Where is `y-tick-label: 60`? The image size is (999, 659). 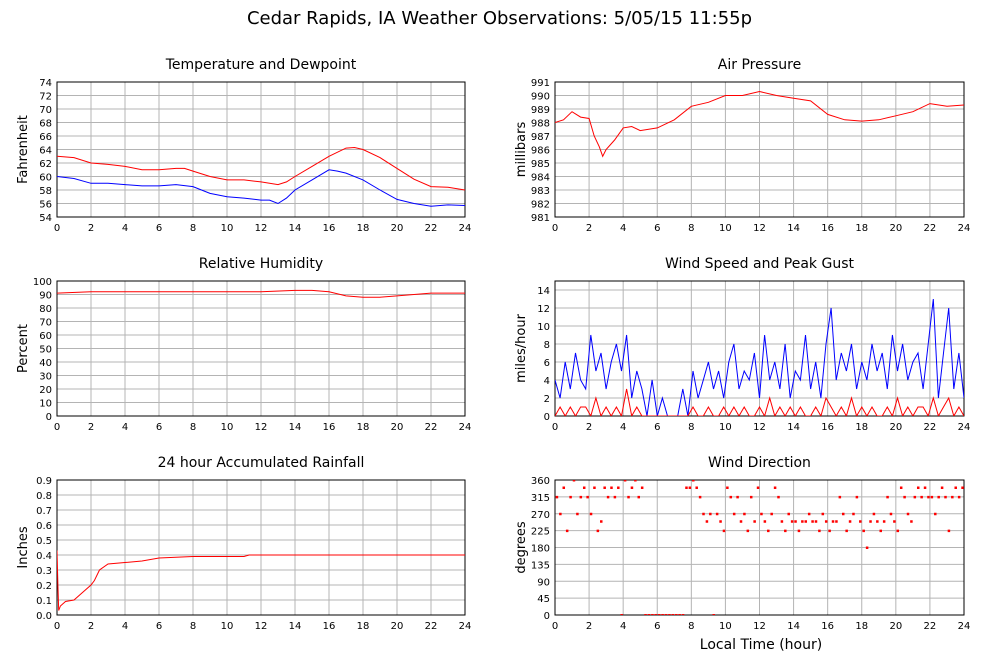 y-tick-label: 60 is located at coordinates (45, 336).